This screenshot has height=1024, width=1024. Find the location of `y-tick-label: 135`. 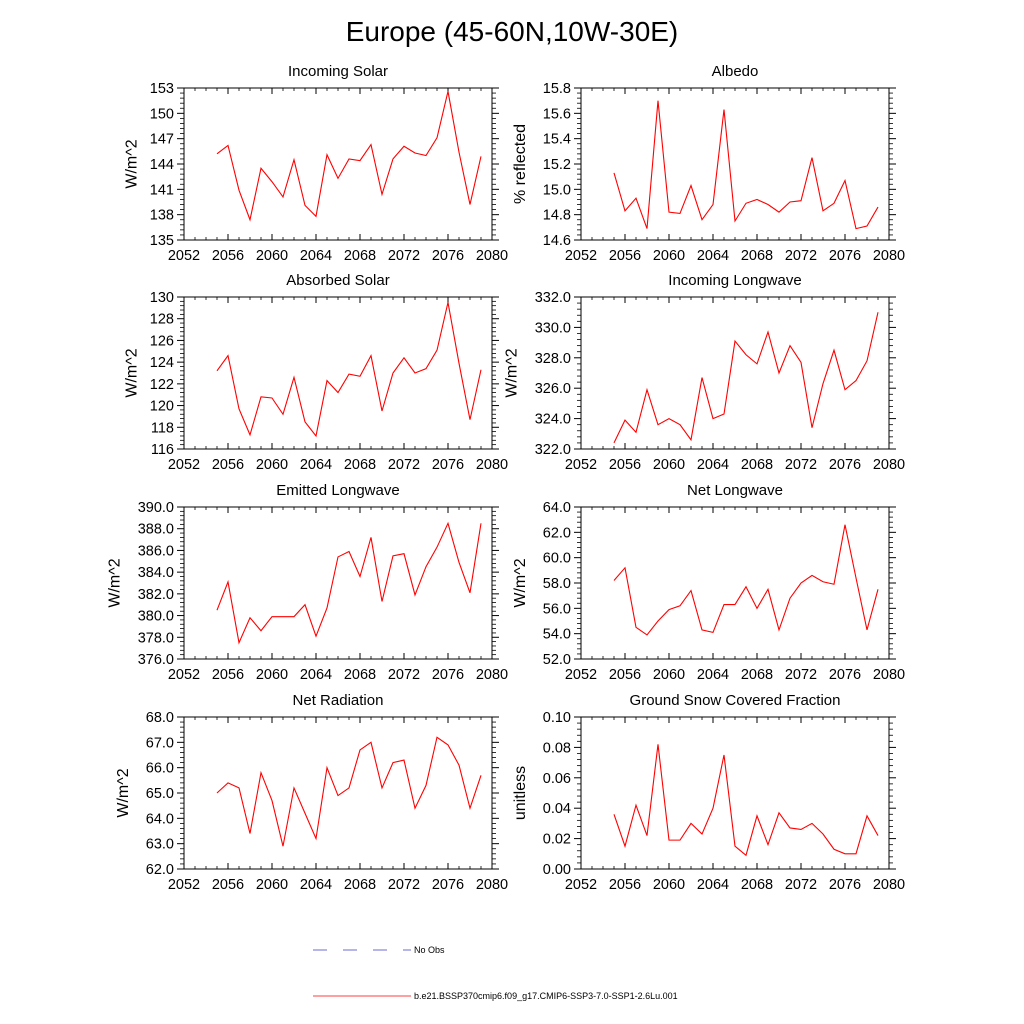

y-tick-label: 135 is located at coordinates (162, 241).